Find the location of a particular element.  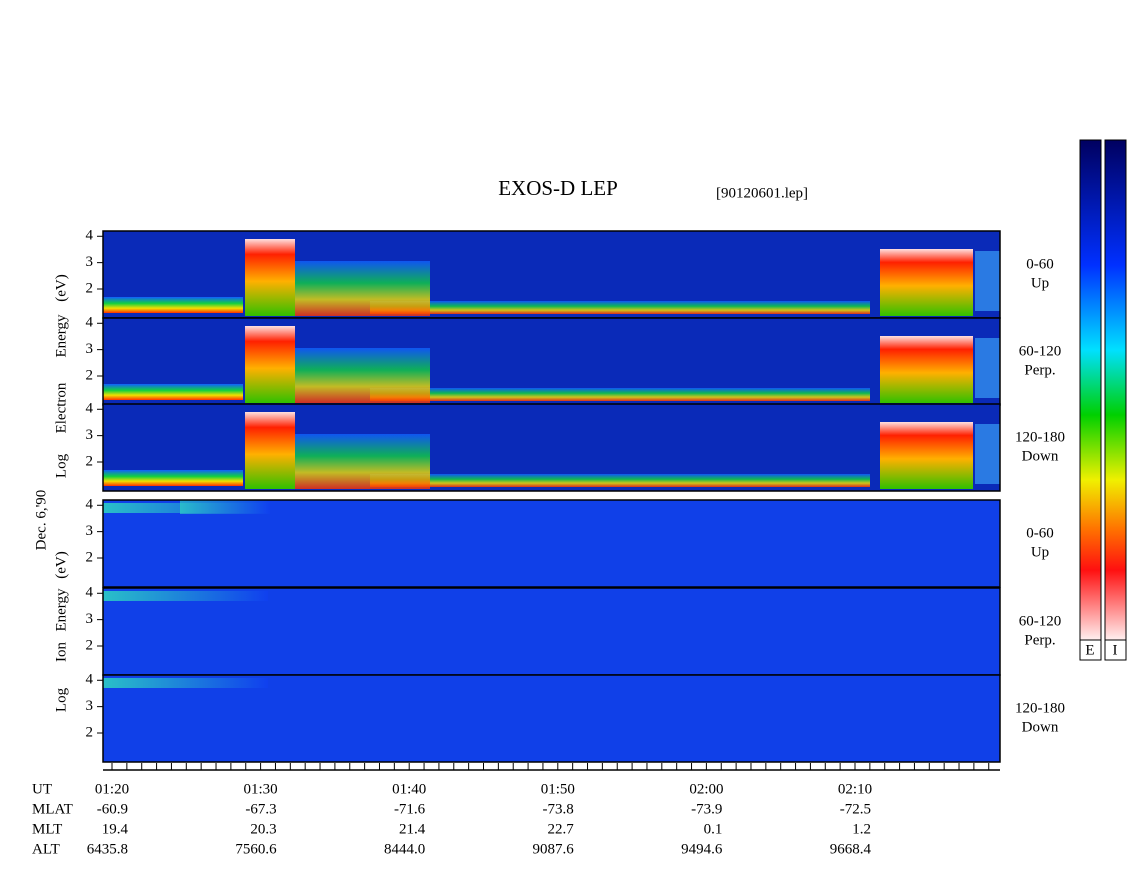

time-label: 01:50 is located at coordinates (558, 789).